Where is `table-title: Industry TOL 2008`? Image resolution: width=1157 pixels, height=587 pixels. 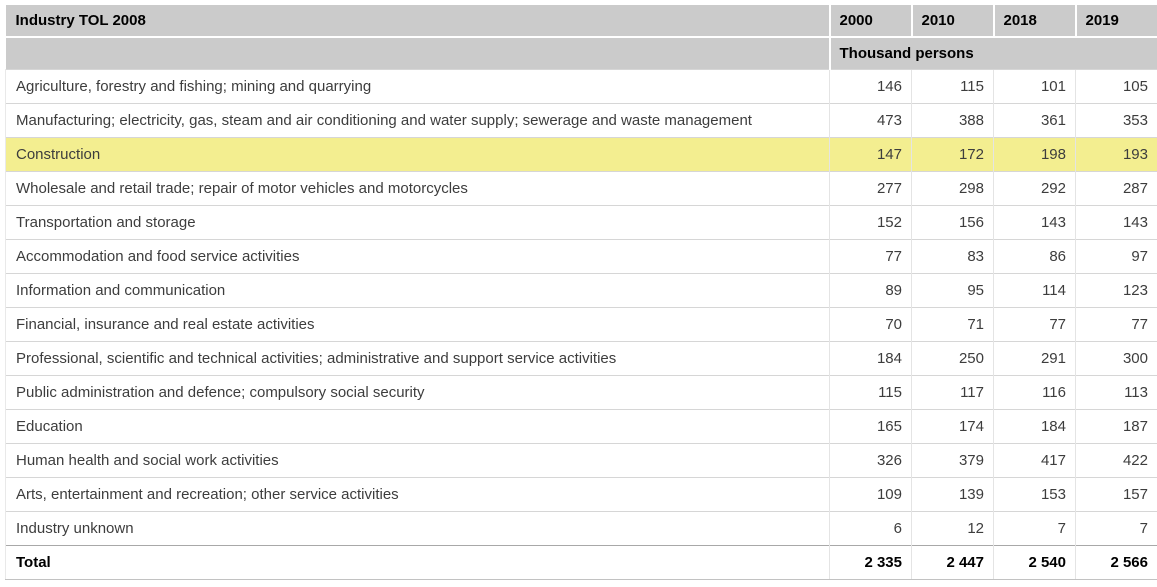
table-title: Industry TOL 2008 is located at coordinates (417, 21).